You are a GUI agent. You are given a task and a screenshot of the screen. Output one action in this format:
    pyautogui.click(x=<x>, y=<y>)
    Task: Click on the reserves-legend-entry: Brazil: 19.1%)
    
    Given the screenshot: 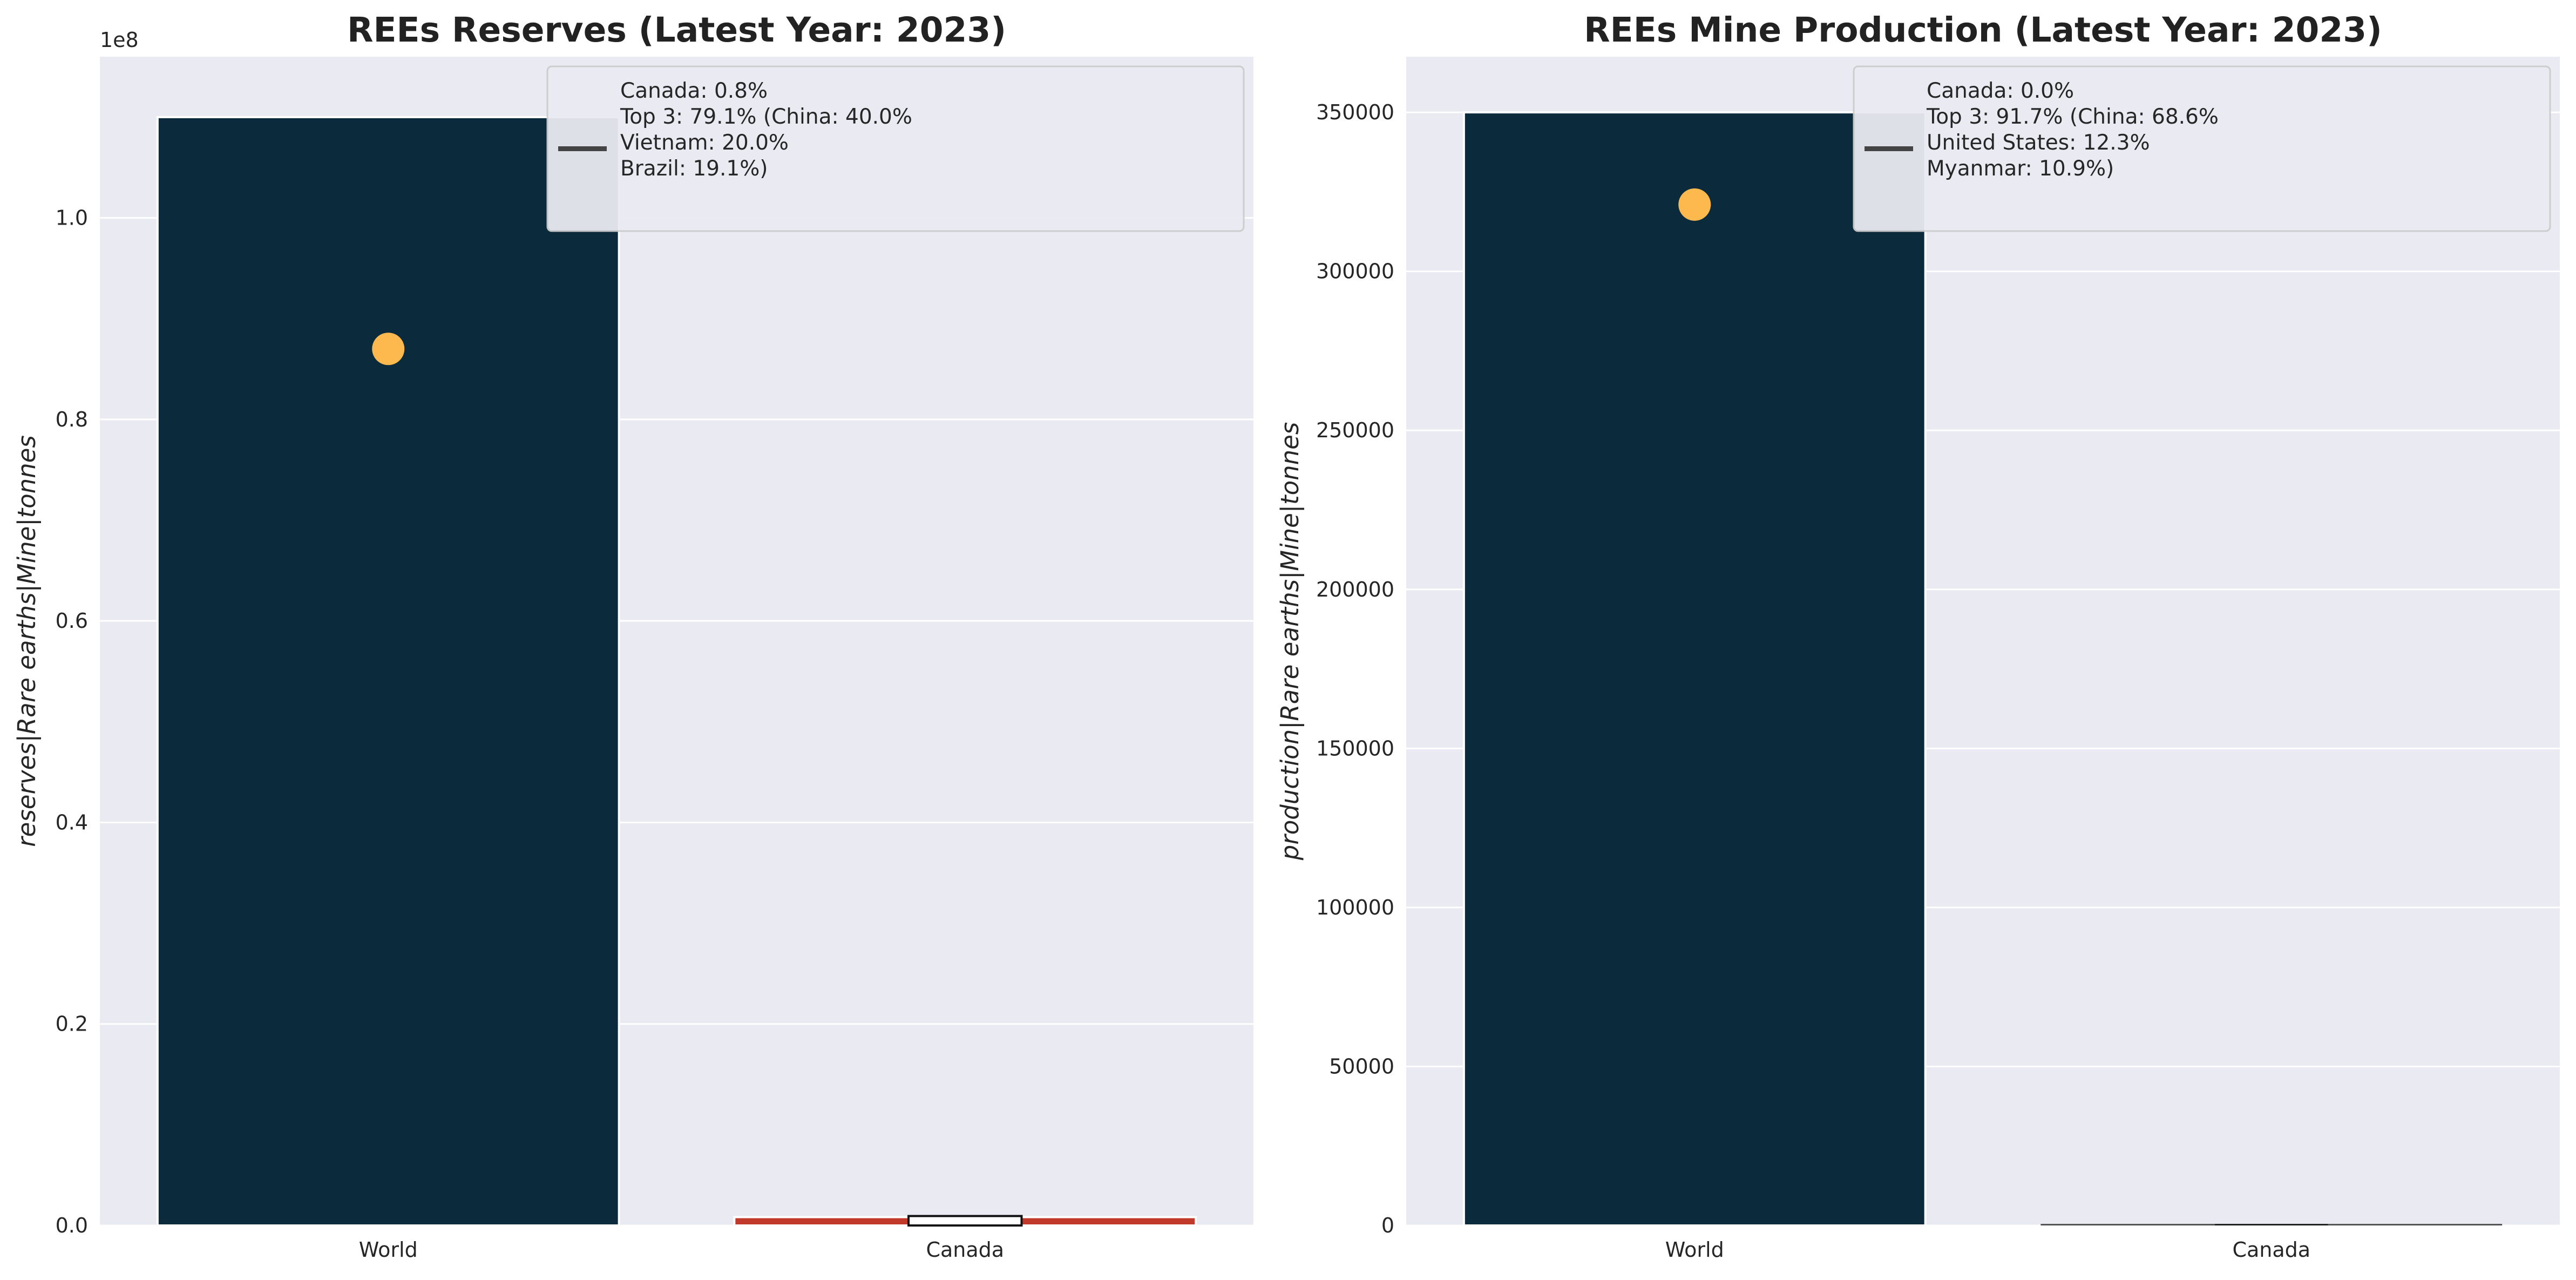 What is the action you would take?
    pyautogui.click(x=694, y=169)
    